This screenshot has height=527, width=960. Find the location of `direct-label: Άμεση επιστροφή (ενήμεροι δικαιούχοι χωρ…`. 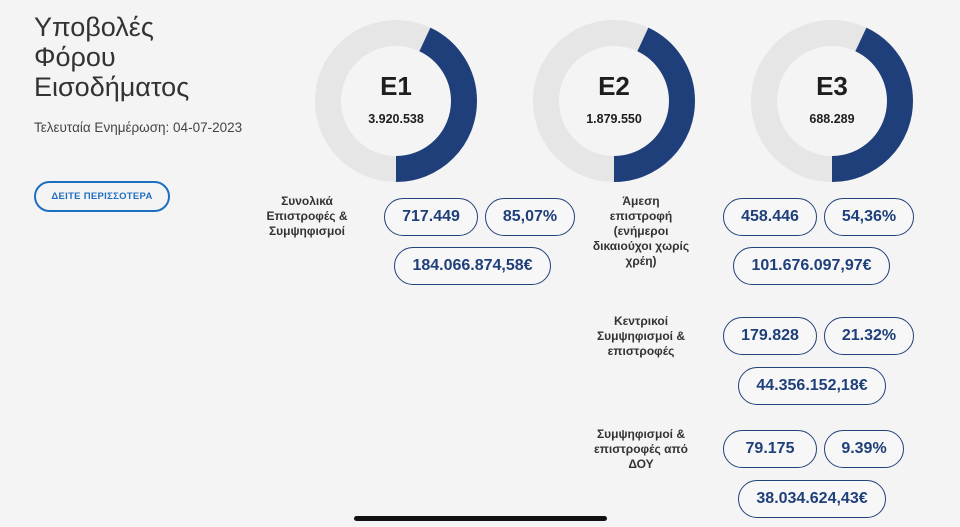

direct-label: Άμεση επιστροφή (ενήμεροι δικαιούχοι χωρ… is located at coordinates (641, 231).